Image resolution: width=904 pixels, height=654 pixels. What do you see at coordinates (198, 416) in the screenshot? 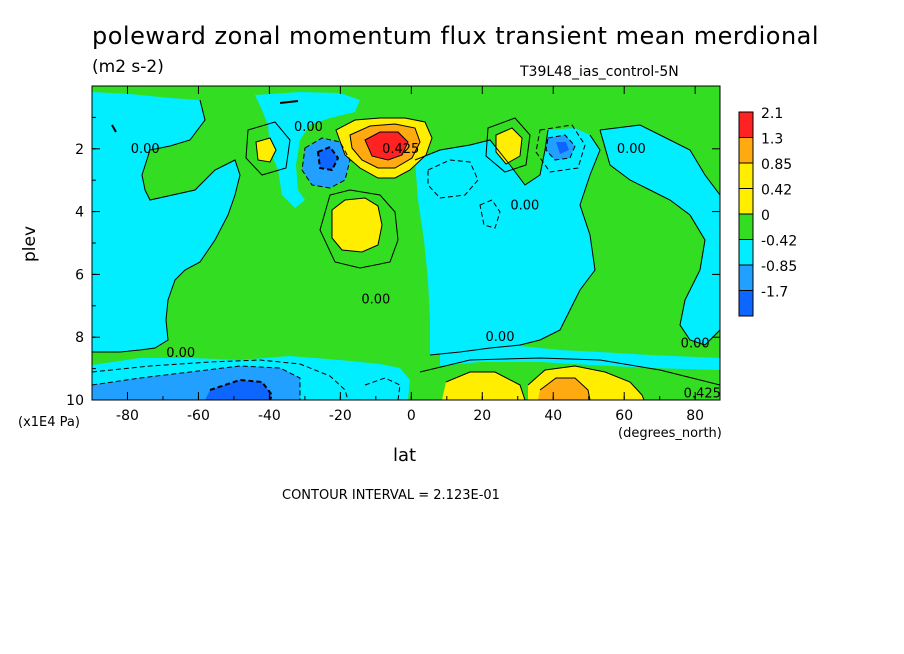
I see `x-tick-label: -60` at bounding box center [198, 416].